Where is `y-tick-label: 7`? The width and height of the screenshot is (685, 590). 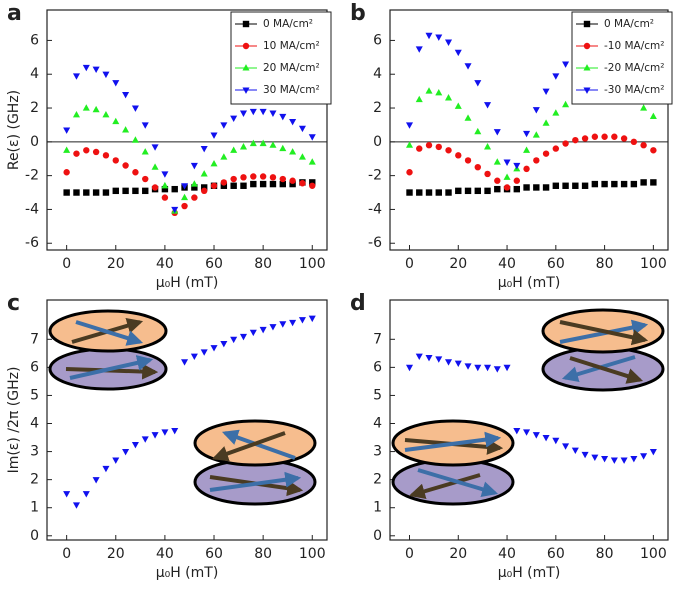 y-tick-label: 7 is located at coordinates (377, 339).